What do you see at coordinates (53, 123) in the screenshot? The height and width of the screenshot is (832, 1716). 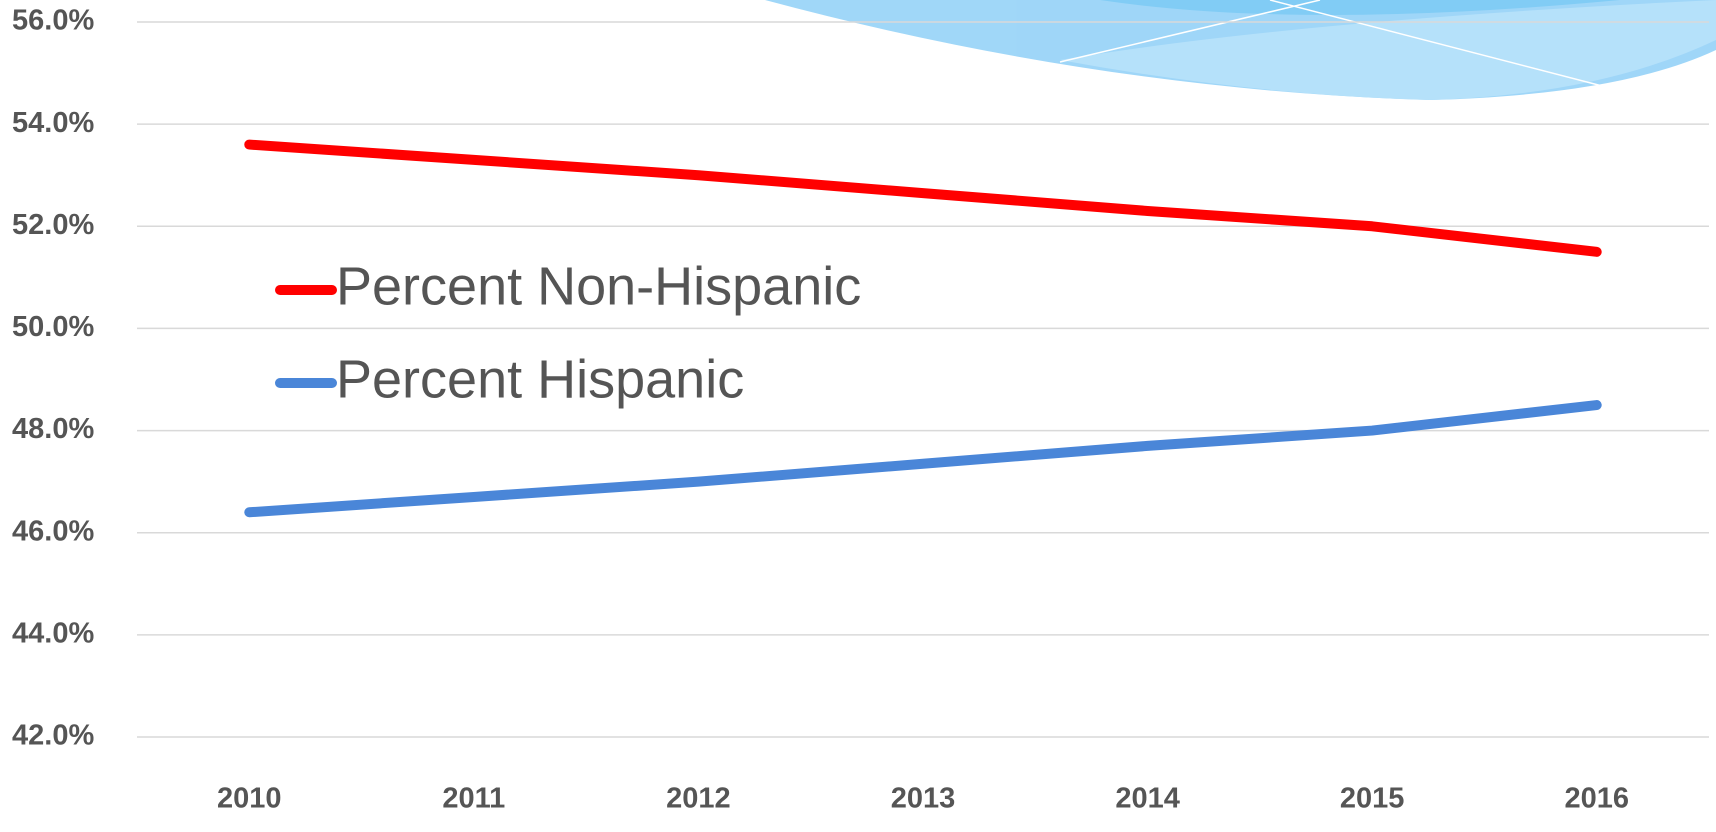 I see `y-tick-label: 54.0%` at bounding box center [53, 123].